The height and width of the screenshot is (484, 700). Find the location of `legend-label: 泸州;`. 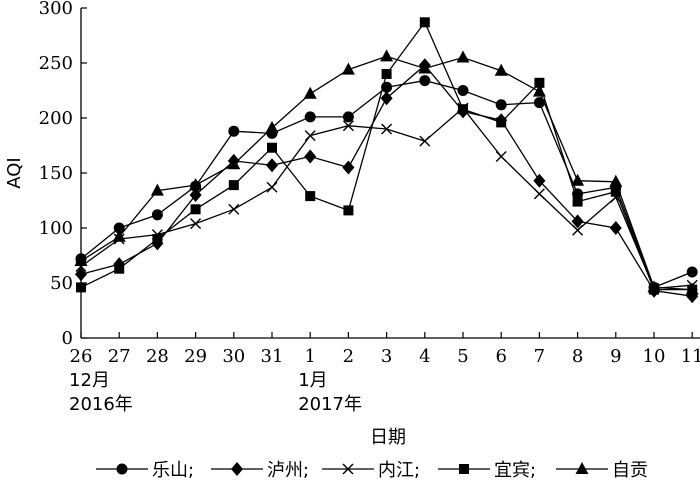

legend-label: 泸州; is located at coordinates (288, 470).